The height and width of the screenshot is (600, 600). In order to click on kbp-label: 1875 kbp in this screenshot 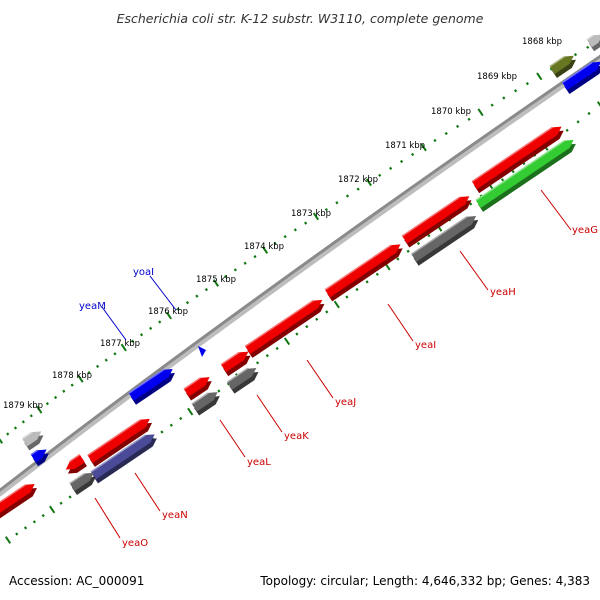, I will do `click(216, 280)`.